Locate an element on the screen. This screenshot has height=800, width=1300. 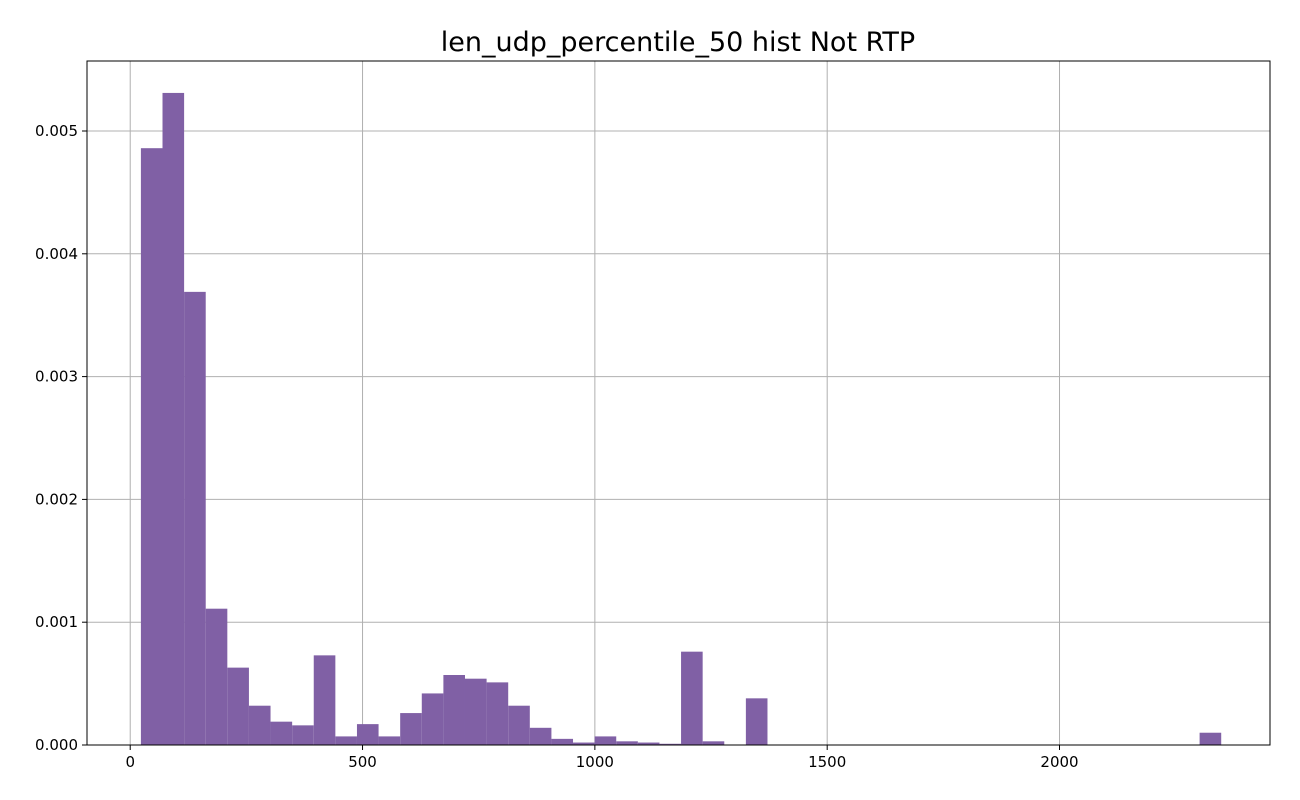
y-tick-label: 0.004 is located at coordinates (56, 254).